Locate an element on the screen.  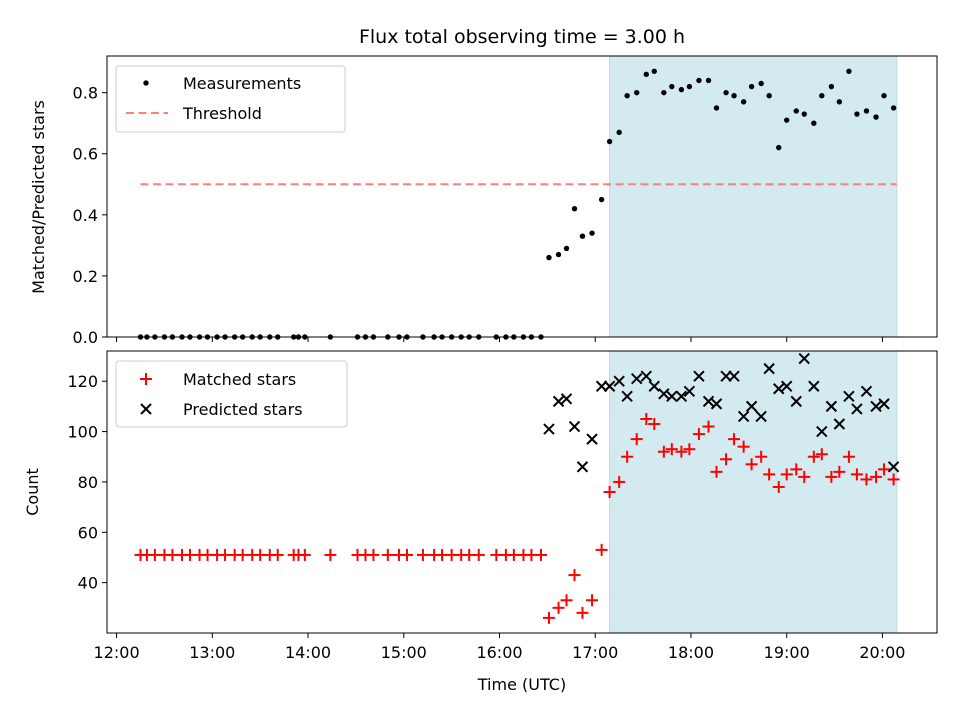
predicted-stars-series is located at coordinates (721, 412).